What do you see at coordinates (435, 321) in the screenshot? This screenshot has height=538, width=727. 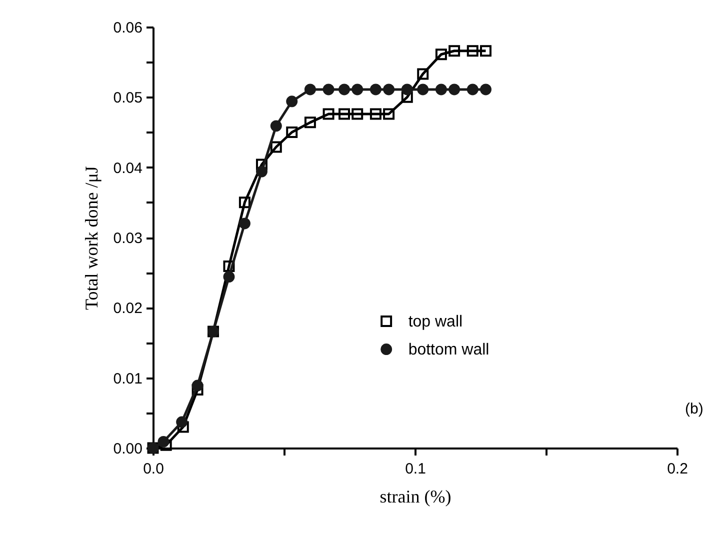 I see `legend-label: top wall` at bounding box center [435, 321].